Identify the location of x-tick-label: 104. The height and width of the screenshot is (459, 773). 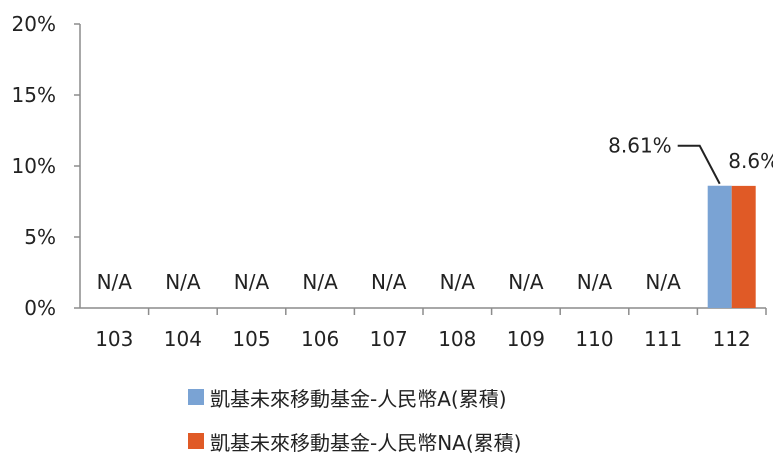
(183, 339).